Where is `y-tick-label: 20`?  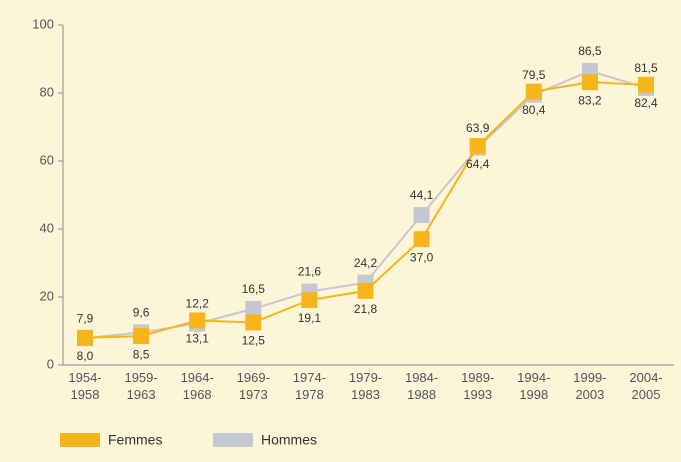
y-tick-label: 20 is located at coordinates (47, 295).